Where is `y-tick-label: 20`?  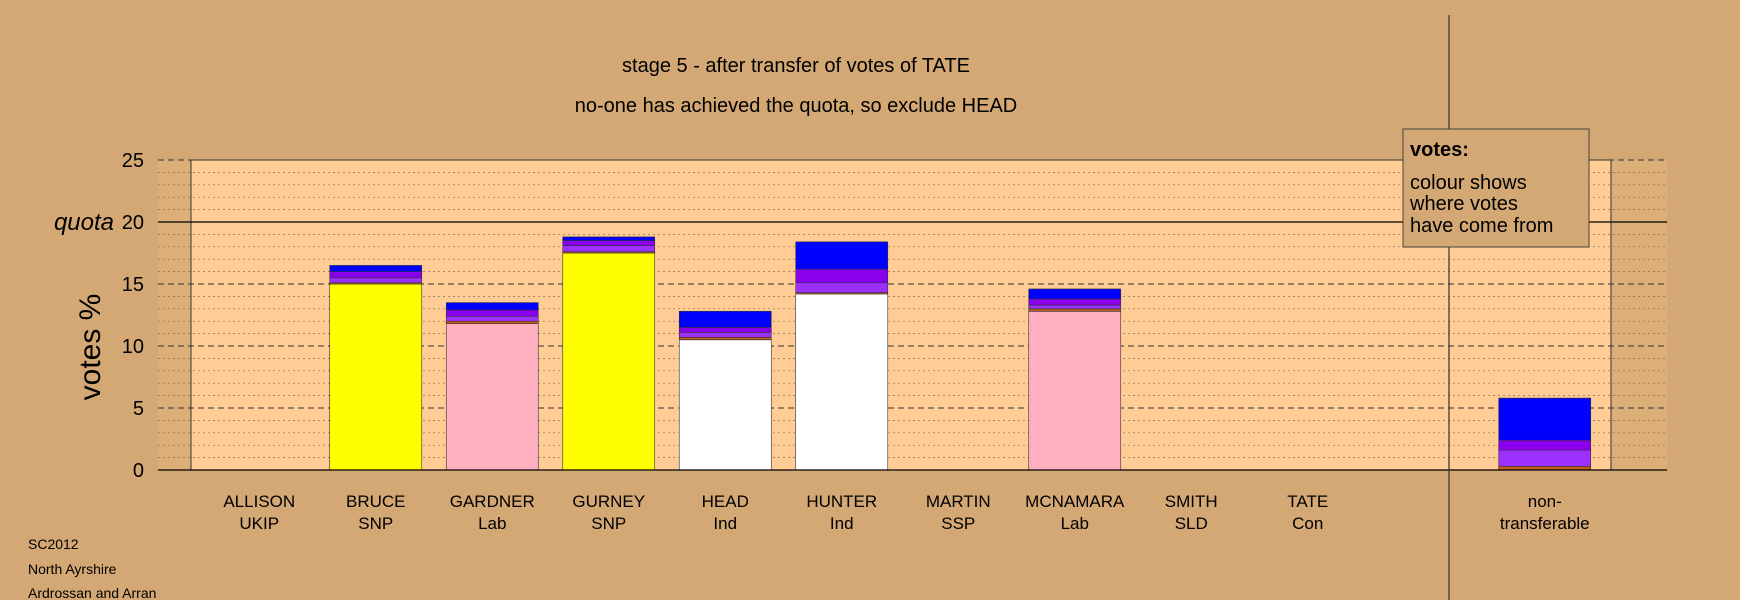 y-tick-label: 20 is located at coordinates (133, 223).